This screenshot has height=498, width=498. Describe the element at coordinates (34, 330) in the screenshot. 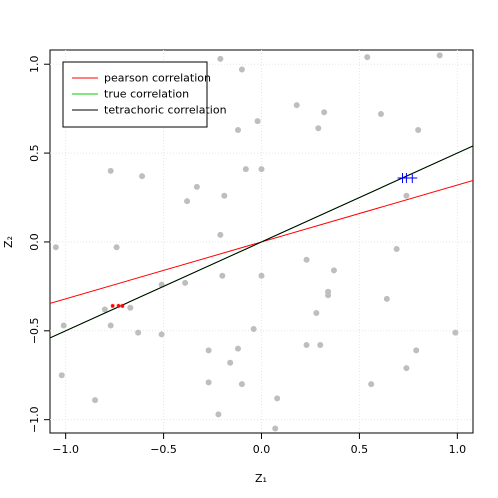

I see `y-tick-label: −0.5` at that location.